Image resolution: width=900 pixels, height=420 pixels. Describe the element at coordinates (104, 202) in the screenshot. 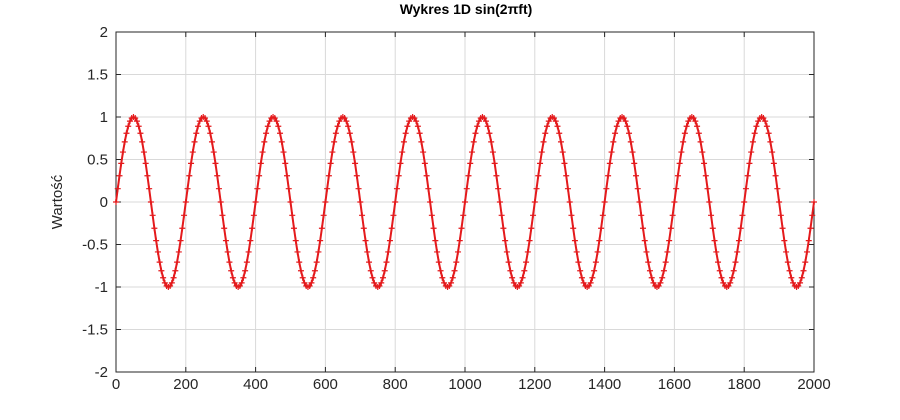

I see `y-tick-label: 0` at that location.